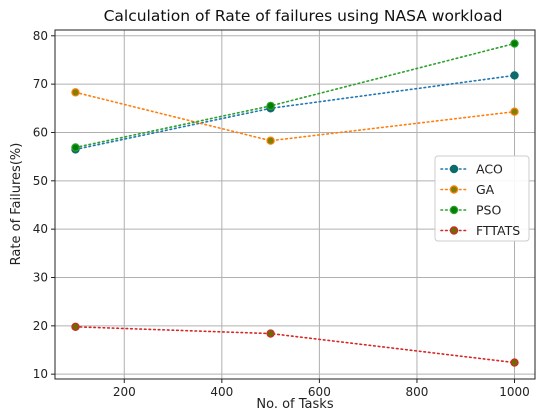 This screenshot has width=550, height=417. Describe the element at coordinates (40, 36) in the screenshot. I see `y-tick-label: 80` at that location.